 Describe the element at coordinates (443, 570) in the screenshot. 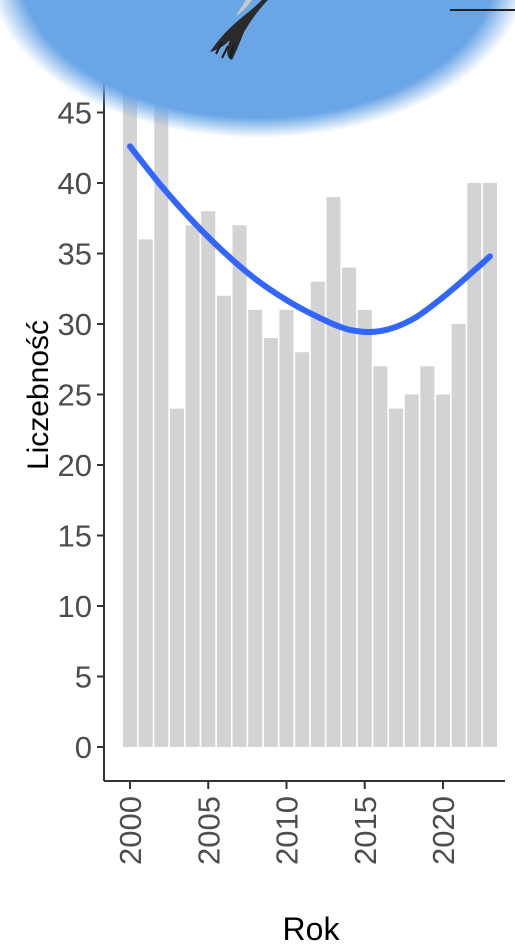

I see `bar-2020` at that location.